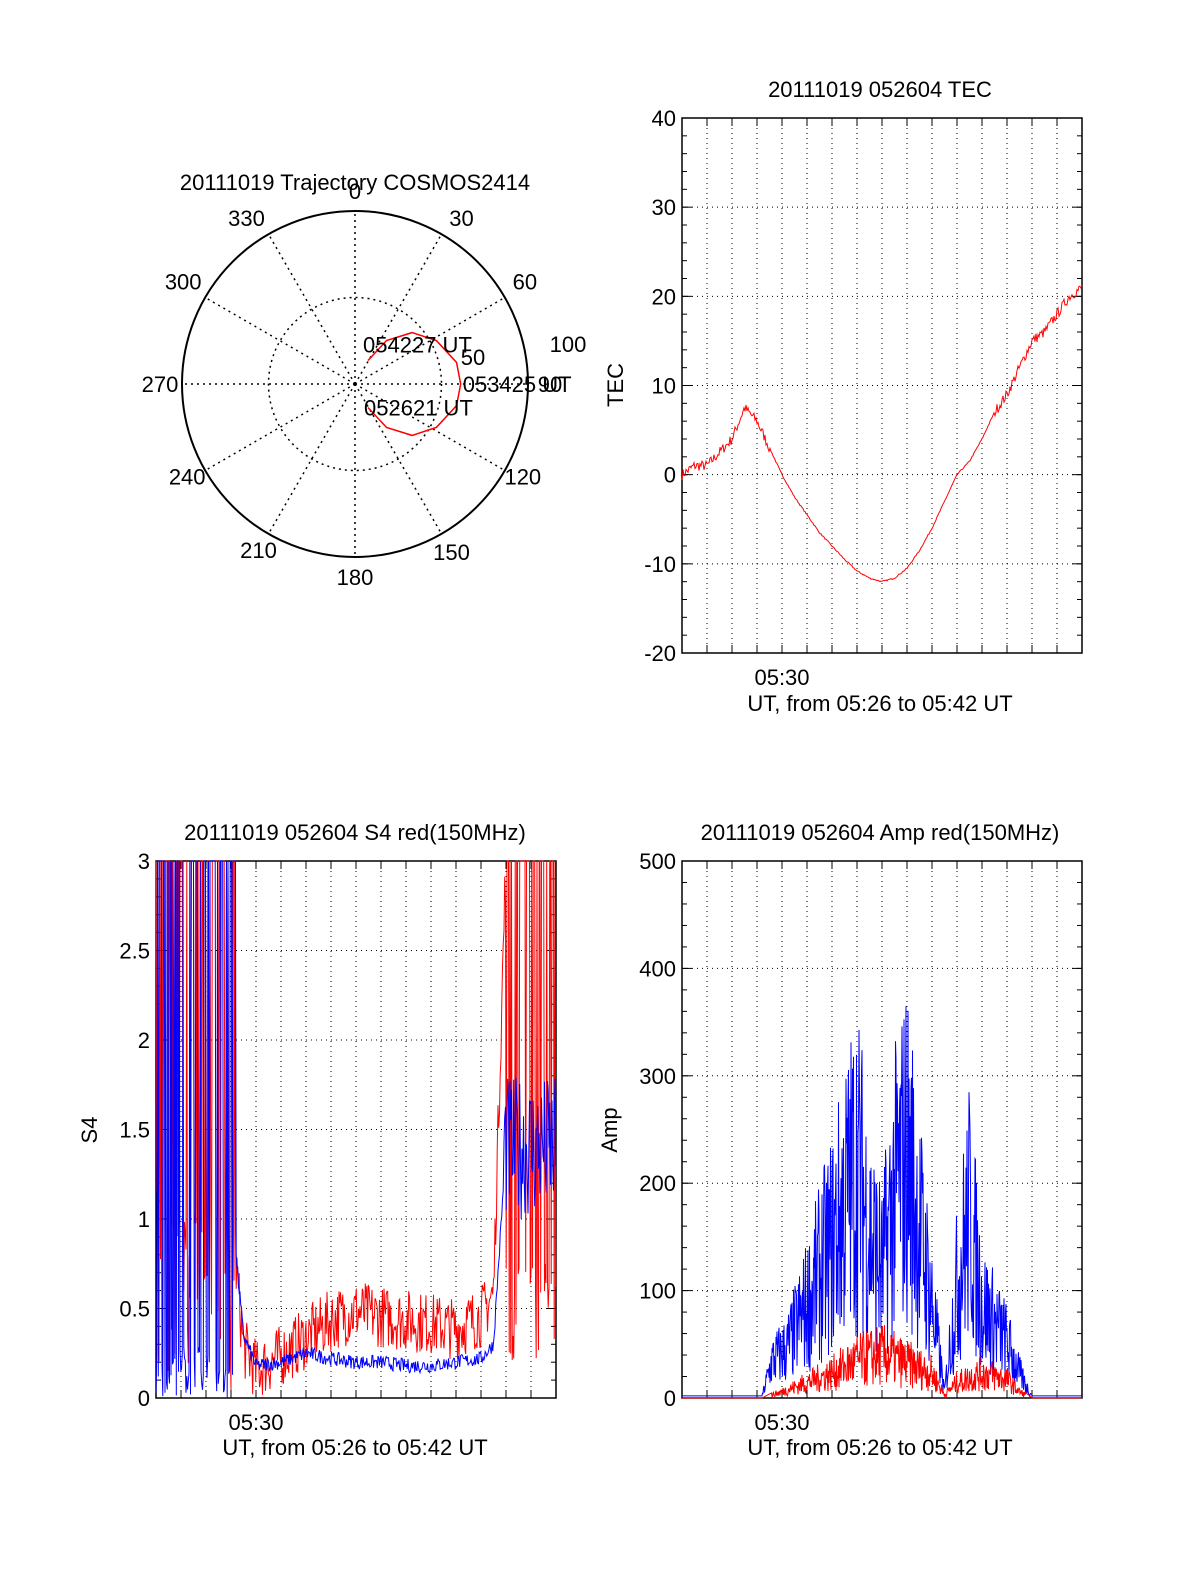  I want to click on tec-axes: -20 -10 0 10 20 30 40 05:30, so click(863, 398).